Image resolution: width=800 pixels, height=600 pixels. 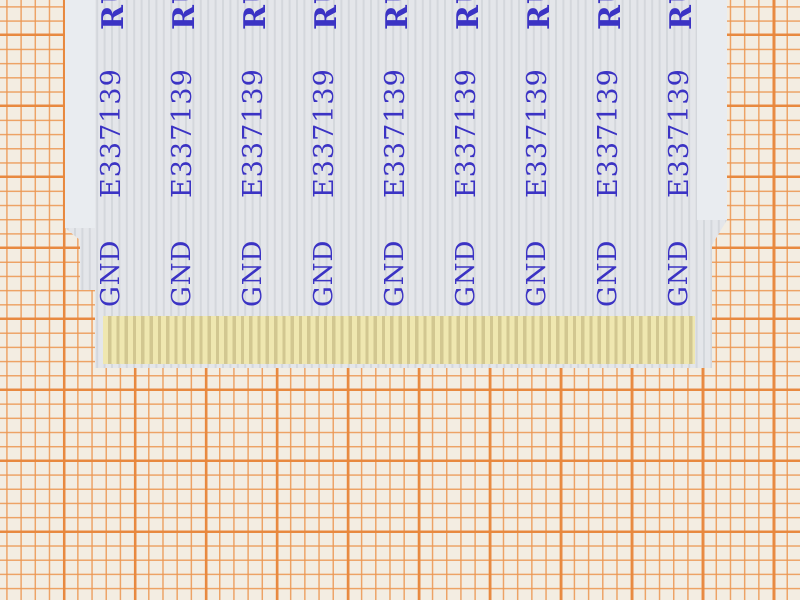 What do you see at coordinates (80, 114) in the screenshot?
I see `cable-edge-left` at bounding box center [80, 114].